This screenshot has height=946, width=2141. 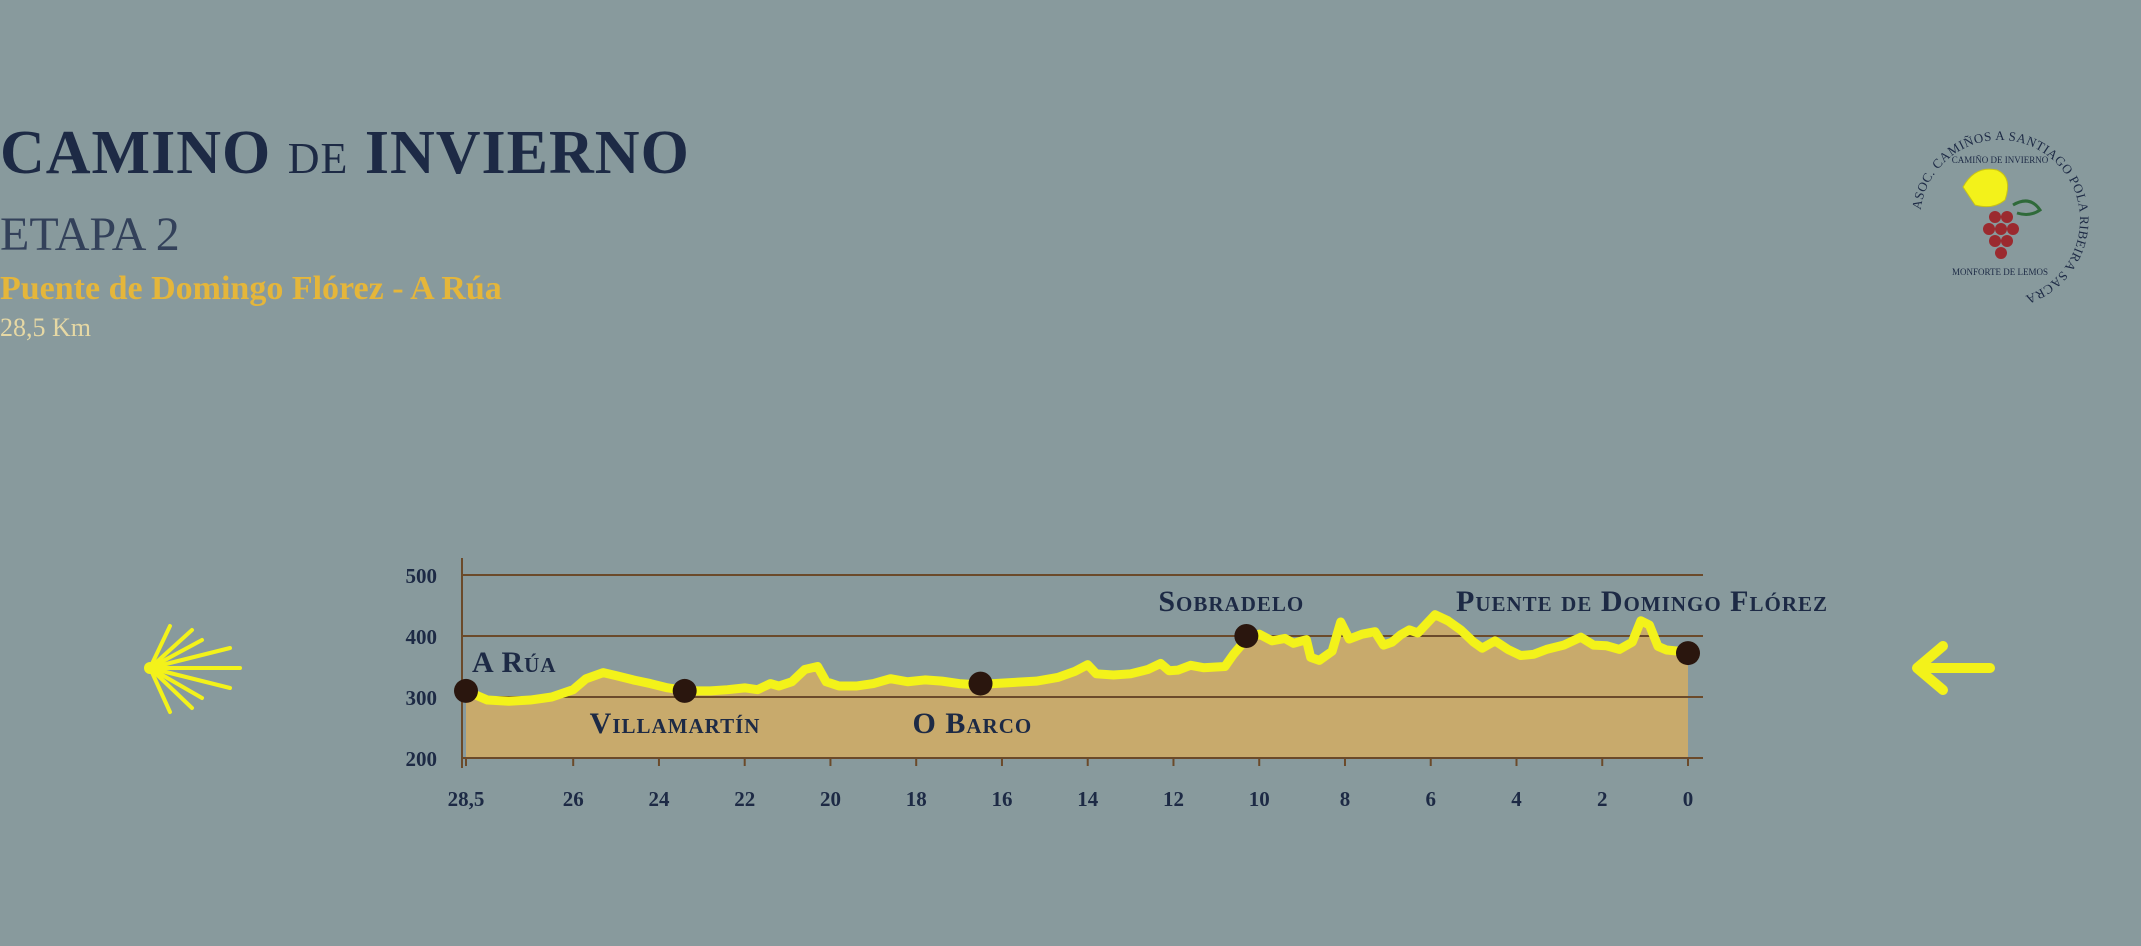 What do you see at coordinates (1516, 799) in the screenshot?
I see `x-tick-label: 4` at bounding box center [1516, 799].